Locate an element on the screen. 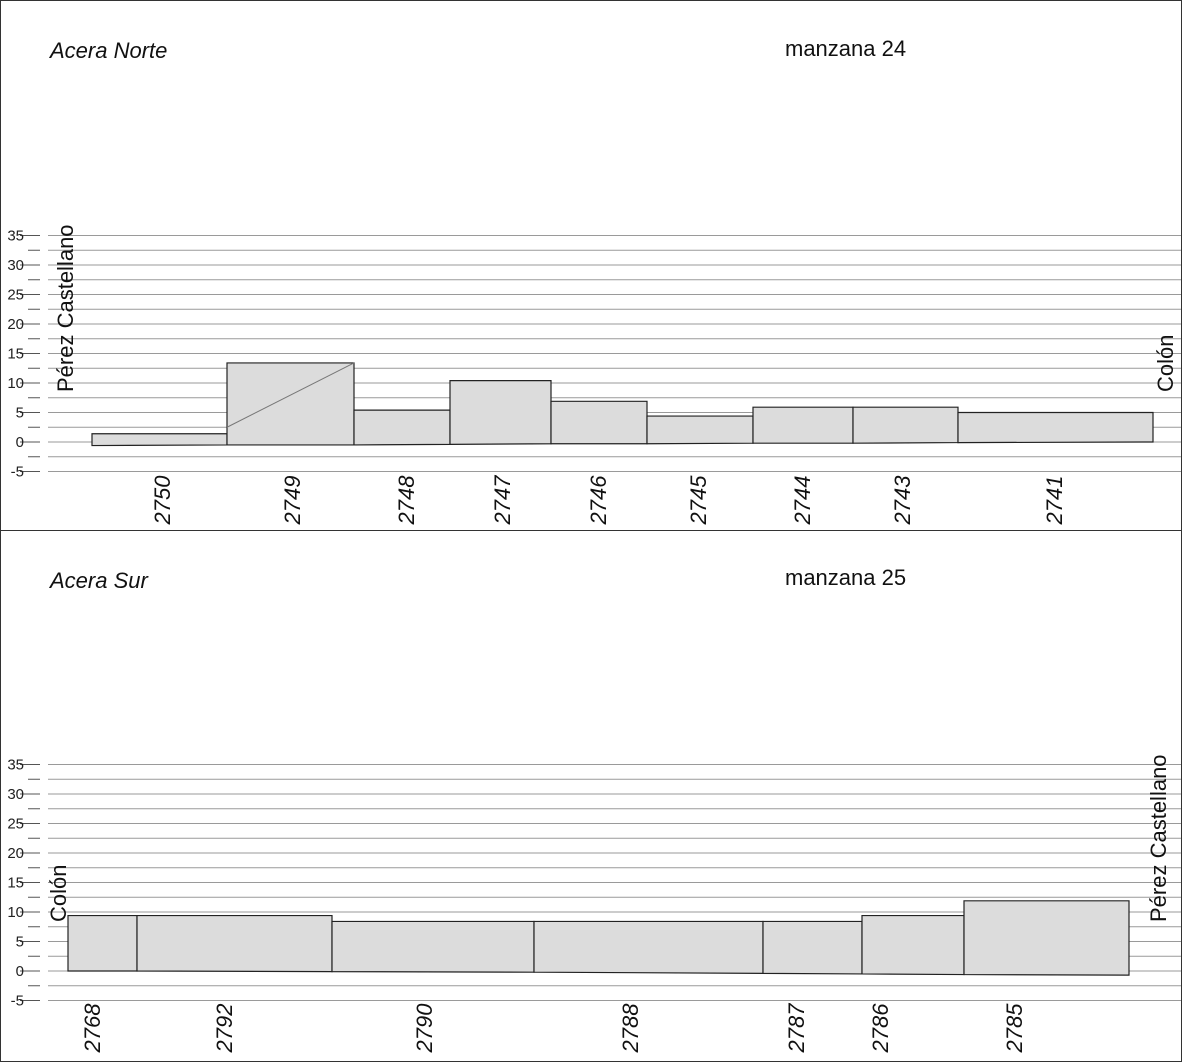 This screenshot has height=1062, width=1182. lot-diagonal is located at coordinates (290, 395).